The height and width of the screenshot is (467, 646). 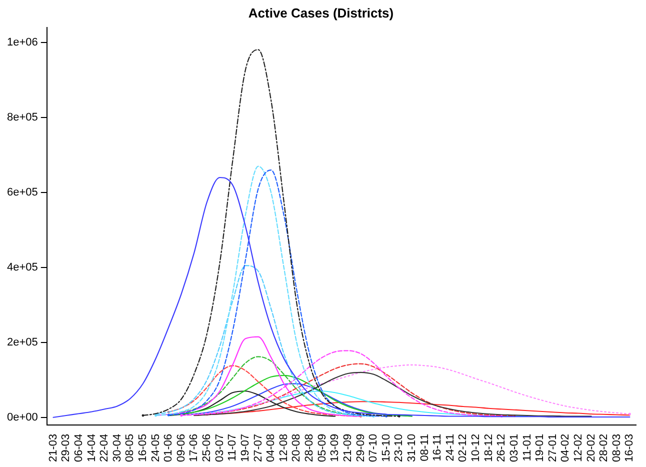 What do you see at coordinates (130, 448) in the screenshot?
I see `x-tick-label: 08-05` at bounding box center [130, 448].